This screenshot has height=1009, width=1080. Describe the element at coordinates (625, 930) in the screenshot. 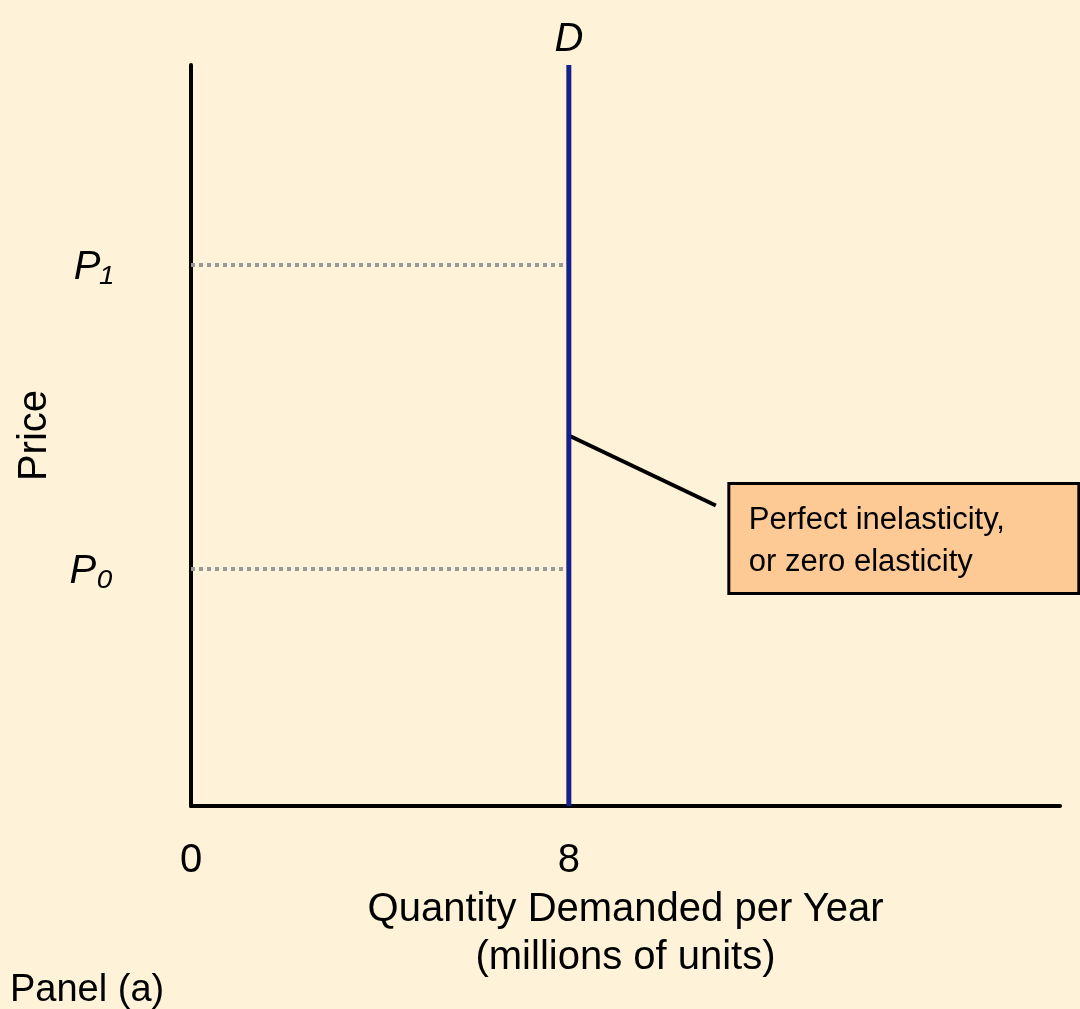

I see `x-axis-title: Quantity Demanded per Year (millions of units)` at that location.